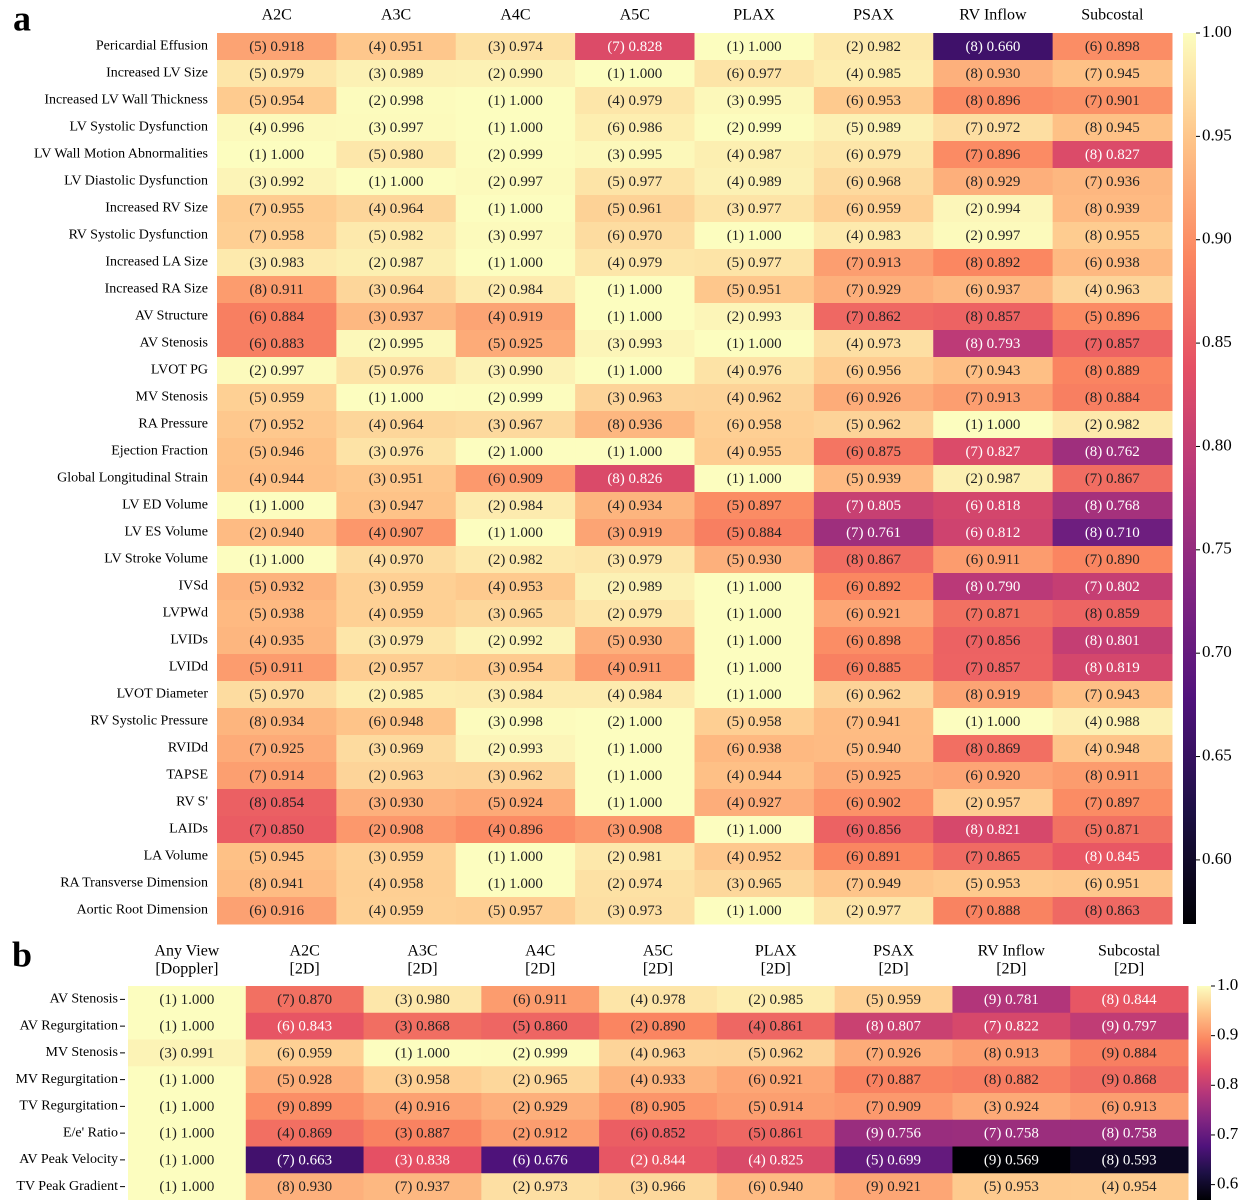 This screenshot has width=1247, height=1200. What do you see at coordinates (276, 47) in the screenshot?
I see `cell-label: (5) 0.918` at bounding box center [276, 47].